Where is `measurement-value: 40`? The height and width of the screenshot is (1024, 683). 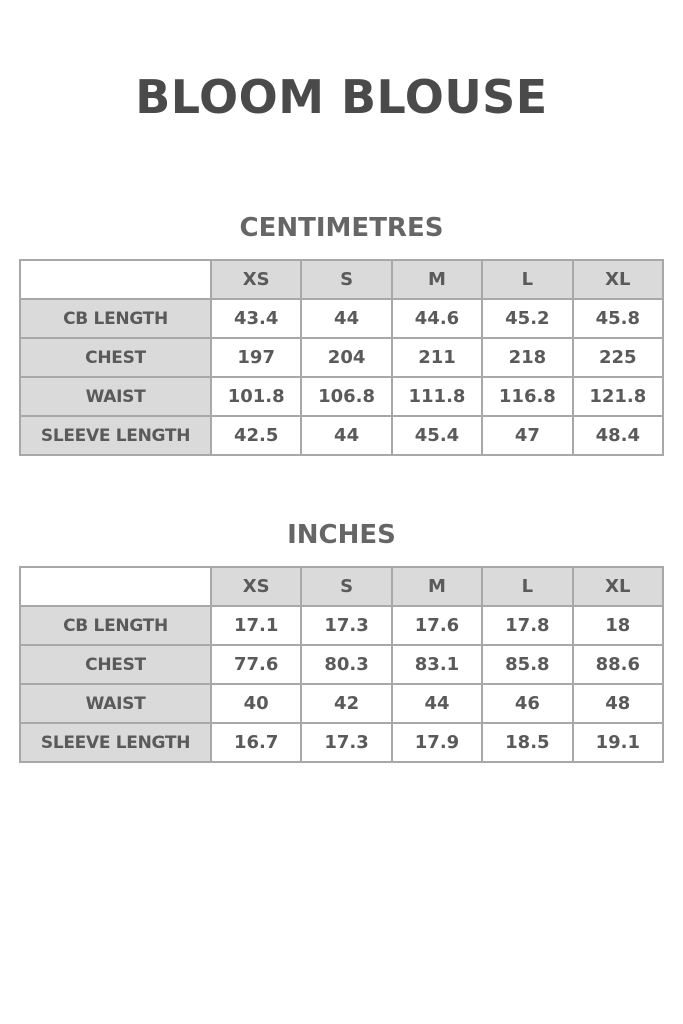
measurement-value: 40 is located at coordinates (256, 703).